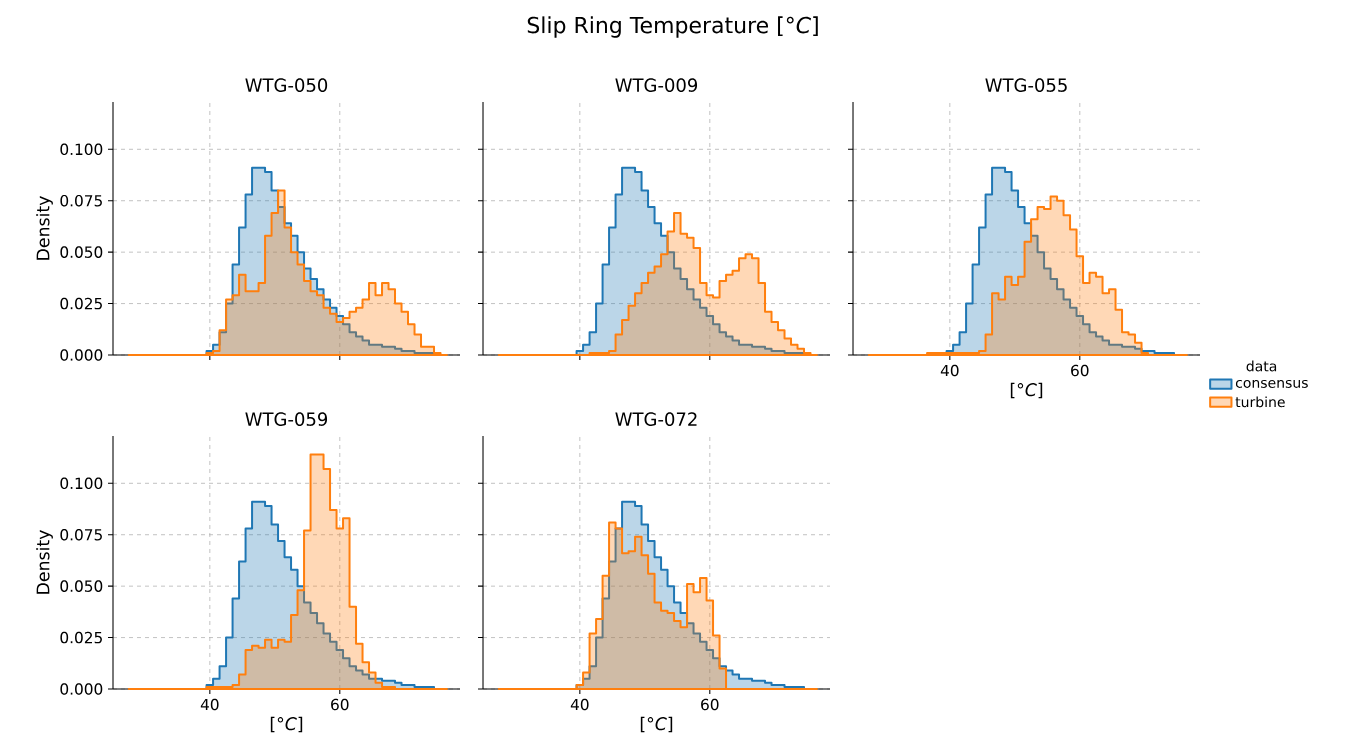  Describe the element at coordinates (1261, 366) in the screenshot. I see `legend-title: data` at that location.